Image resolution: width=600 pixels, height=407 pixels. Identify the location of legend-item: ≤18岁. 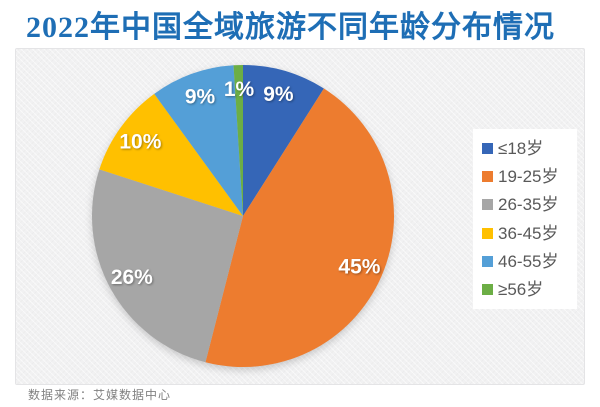
(529, 148).